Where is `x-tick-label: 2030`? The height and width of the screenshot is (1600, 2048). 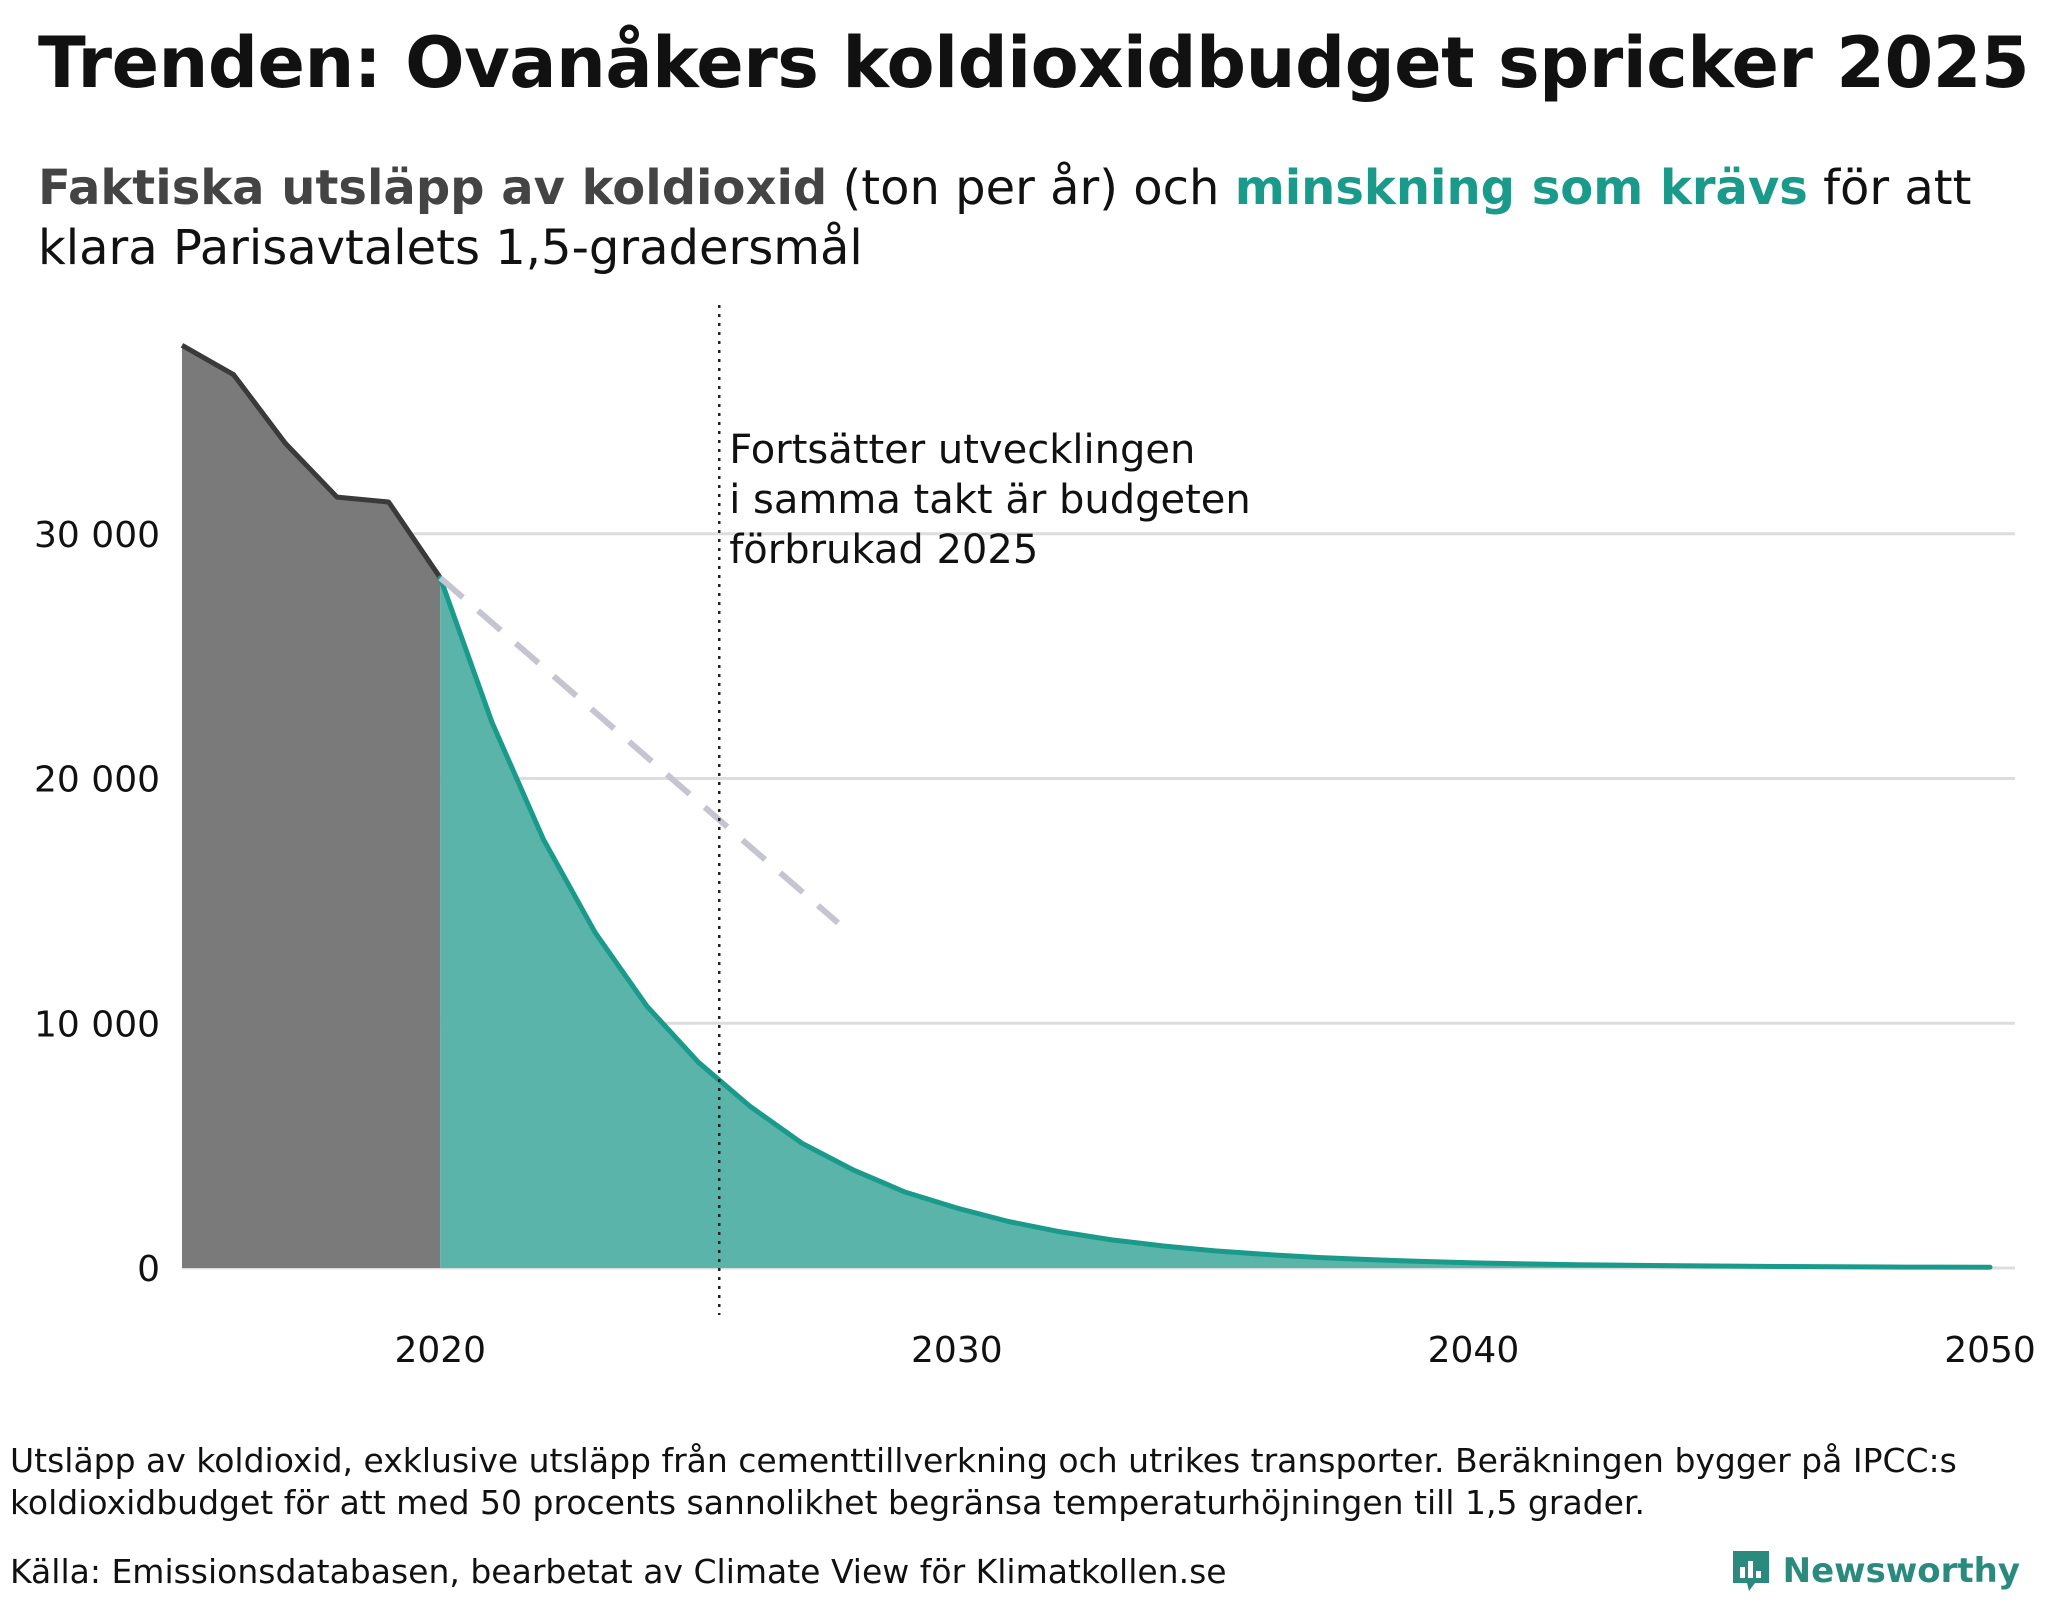
x-tick-label: 2030 is located at coordinates (957, 1350).